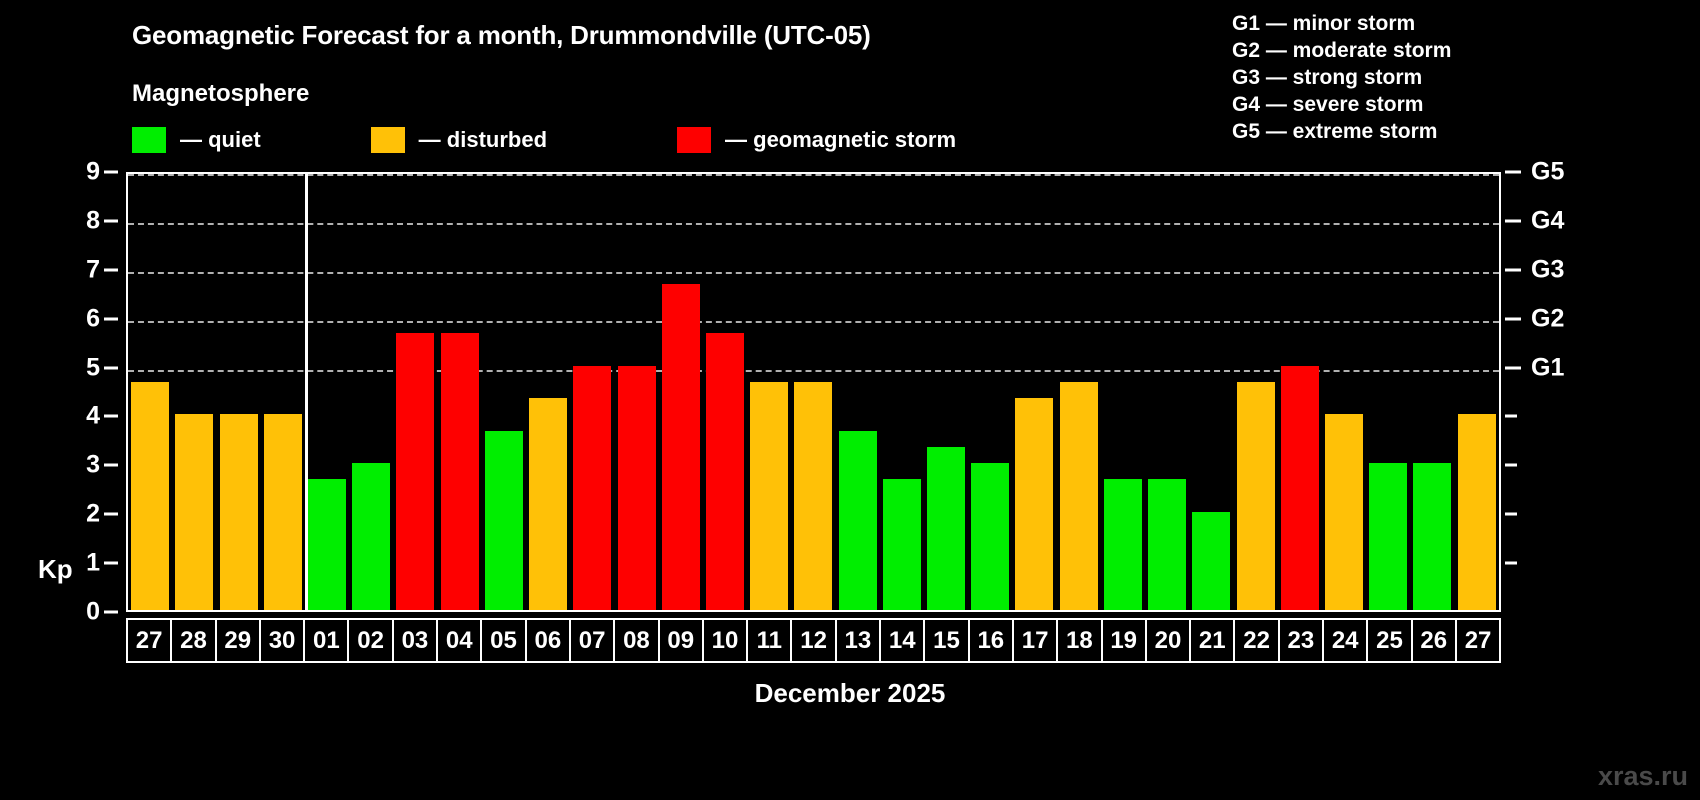  Describe the element at coordinates (221, 93) in the screenshot. I see `magnetosphere-label: Magnetosphere` at that location.